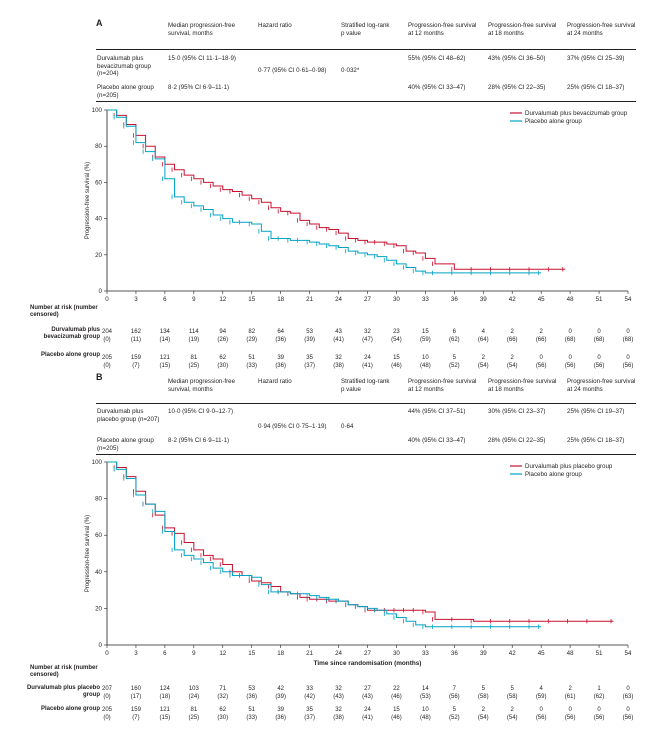 Image resolution: width=652 pixels, height=737 pixels. Describe the element at coordinates (517, 411) in the screenshot. I see `row-pfs-18: 30% (95% CI 23–37)` at that location.